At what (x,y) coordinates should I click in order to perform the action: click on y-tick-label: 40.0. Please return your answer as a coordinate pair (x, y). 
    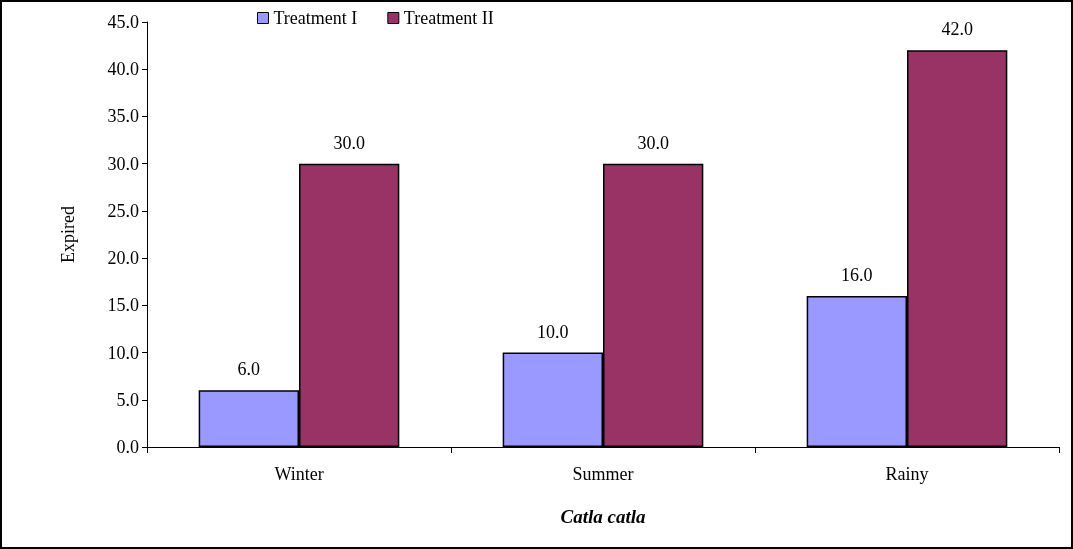
    Looking at the image, I should click on (123, 69).